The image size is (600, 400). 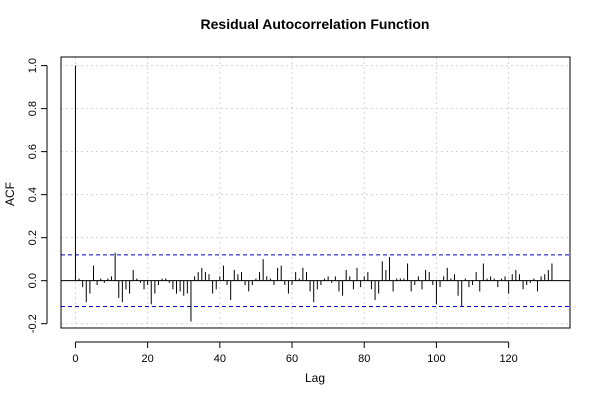 What do you see at coordinates (436, 359) in the screenshot?
I see `x-tick-label: 100` at bounding box center [436, 359].